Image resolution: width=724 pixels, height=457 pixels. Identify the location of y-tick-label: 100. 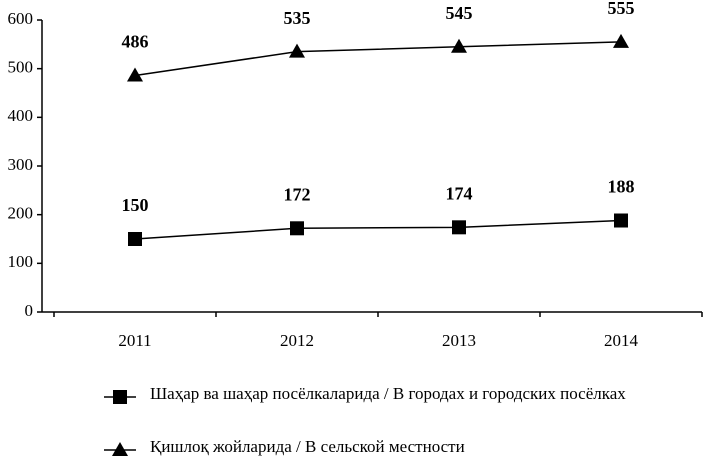
(21, 261).